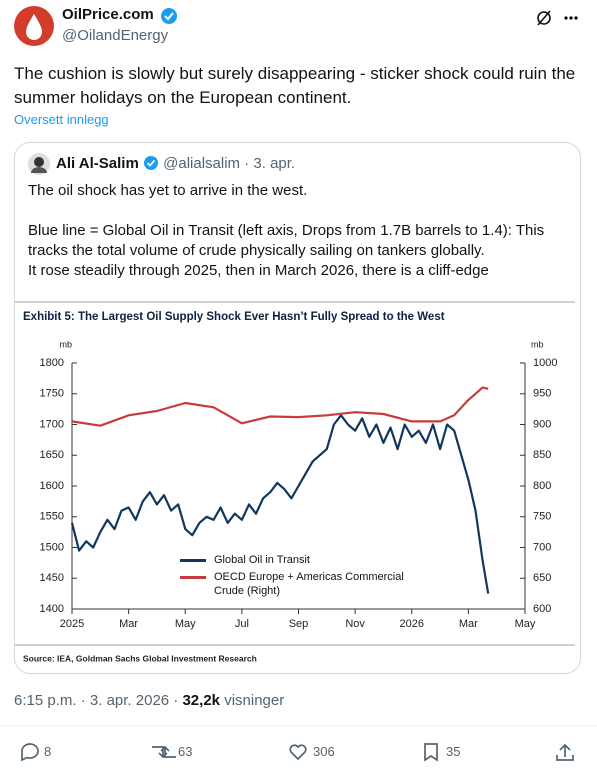  What do you see at coordinates (52, 578) in the screenshot?
I see `y-tick-label: 1450` at bounding box center [52, 578].